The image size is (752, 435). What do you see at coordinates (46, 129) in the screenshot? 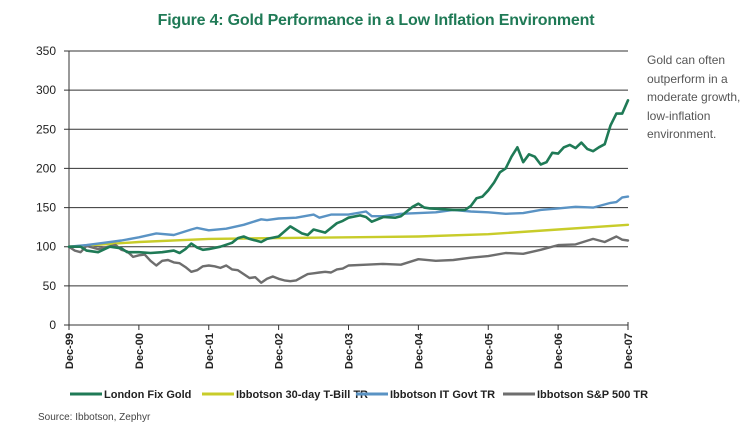
I see `y-tick-label: 250` at bounding box center [46, 129].